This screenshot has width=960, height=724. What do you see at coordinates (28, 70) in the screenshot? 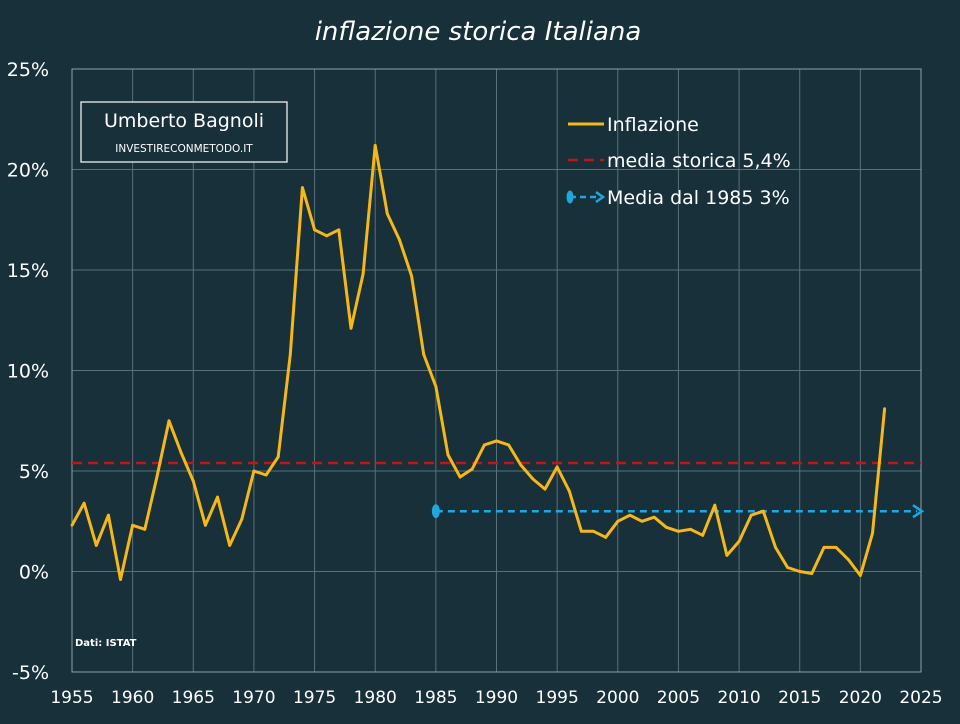
I see `y-tick-label: 25%` at bounding box center [28, 70].